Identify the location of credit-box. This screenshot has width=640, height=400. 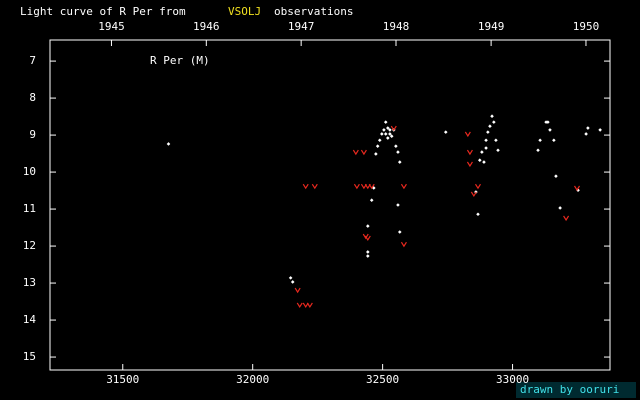
(576, 390).